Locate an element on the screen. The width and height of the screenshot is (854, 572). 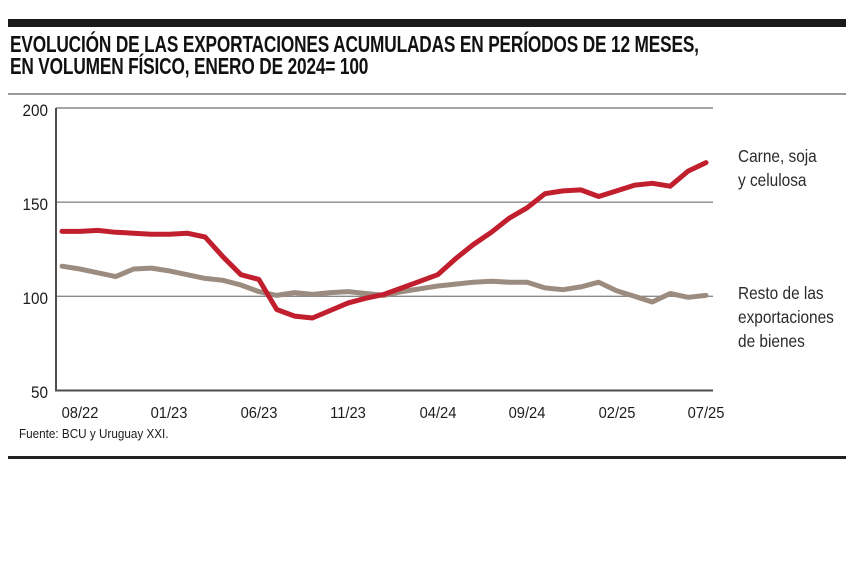
series-label-resto-line-1: Resto de las is located at coordinates (781, 293).